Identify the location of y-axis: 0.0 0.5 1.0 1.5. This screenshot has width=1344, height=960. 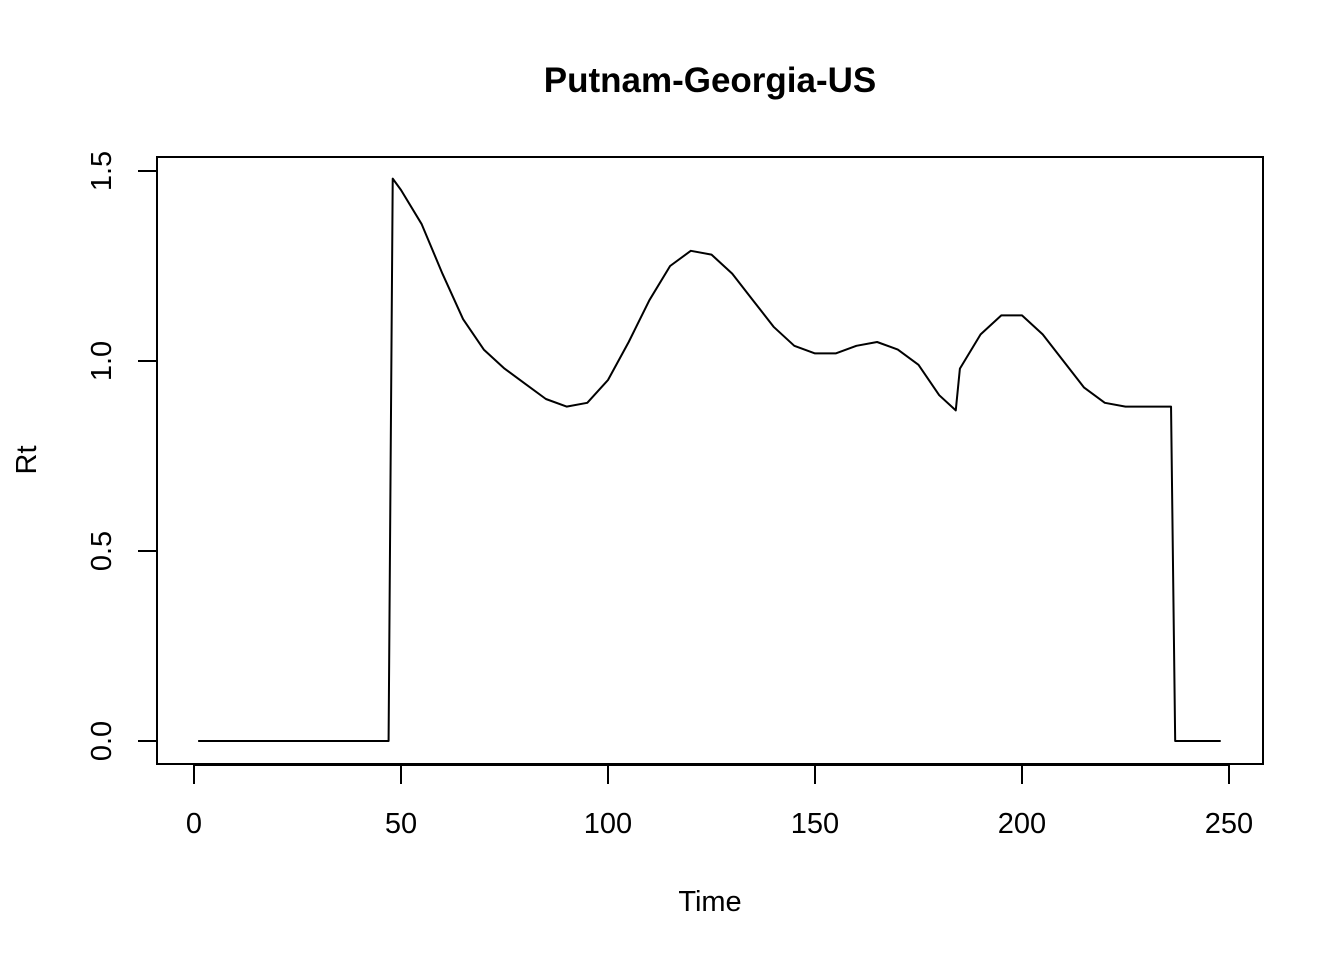
(122, 456).